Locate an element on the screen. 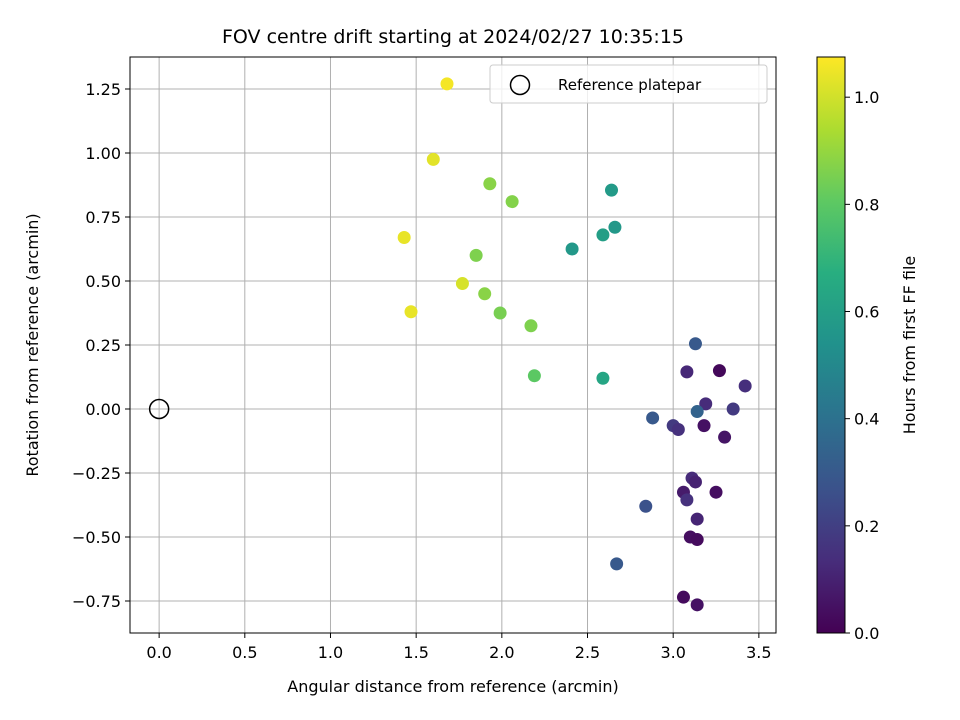 The image size is (960, 720). x-tick-label: 2.0 is located at coordinates (501, 652).